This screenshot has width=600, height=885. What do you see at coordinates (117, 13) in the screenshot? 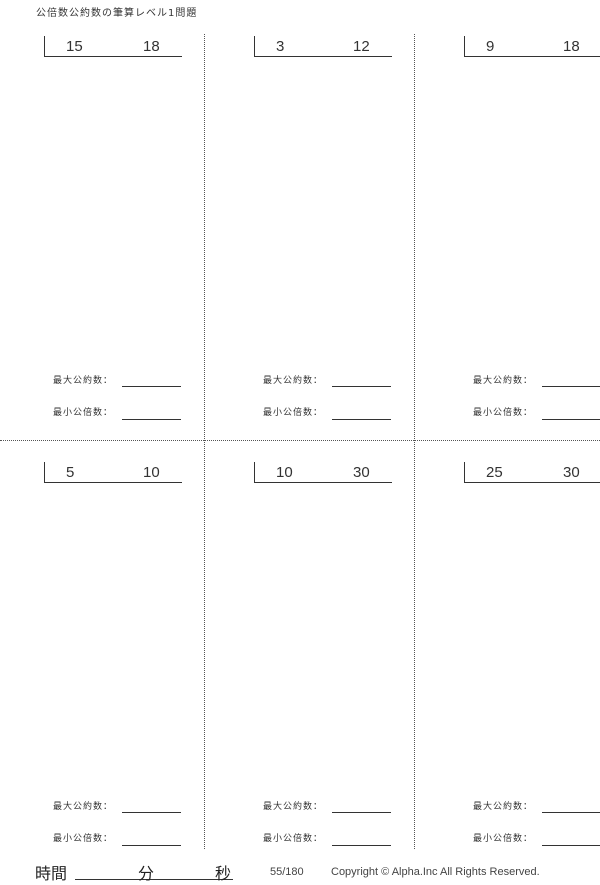
I see `worksheet-title: 公倍数公約数の筆算レベル1問題` at bounding box center [117, 13].